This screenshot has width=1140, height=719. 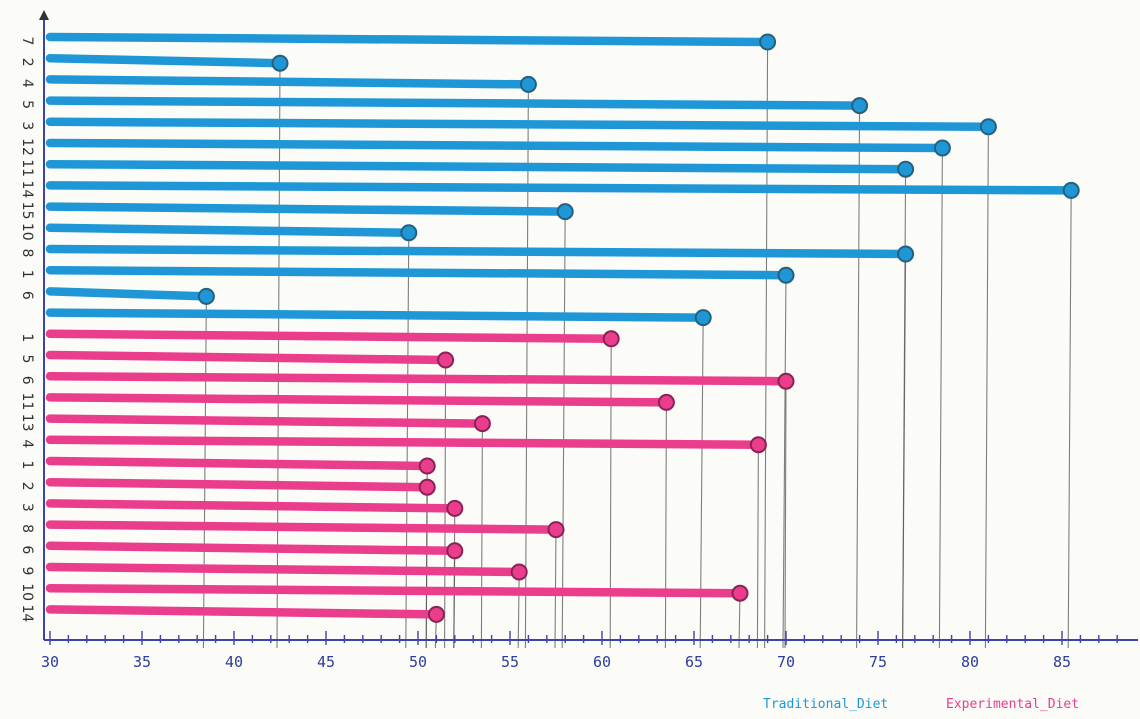 I want to click on row-label: 9, so click(x=27, y=571).